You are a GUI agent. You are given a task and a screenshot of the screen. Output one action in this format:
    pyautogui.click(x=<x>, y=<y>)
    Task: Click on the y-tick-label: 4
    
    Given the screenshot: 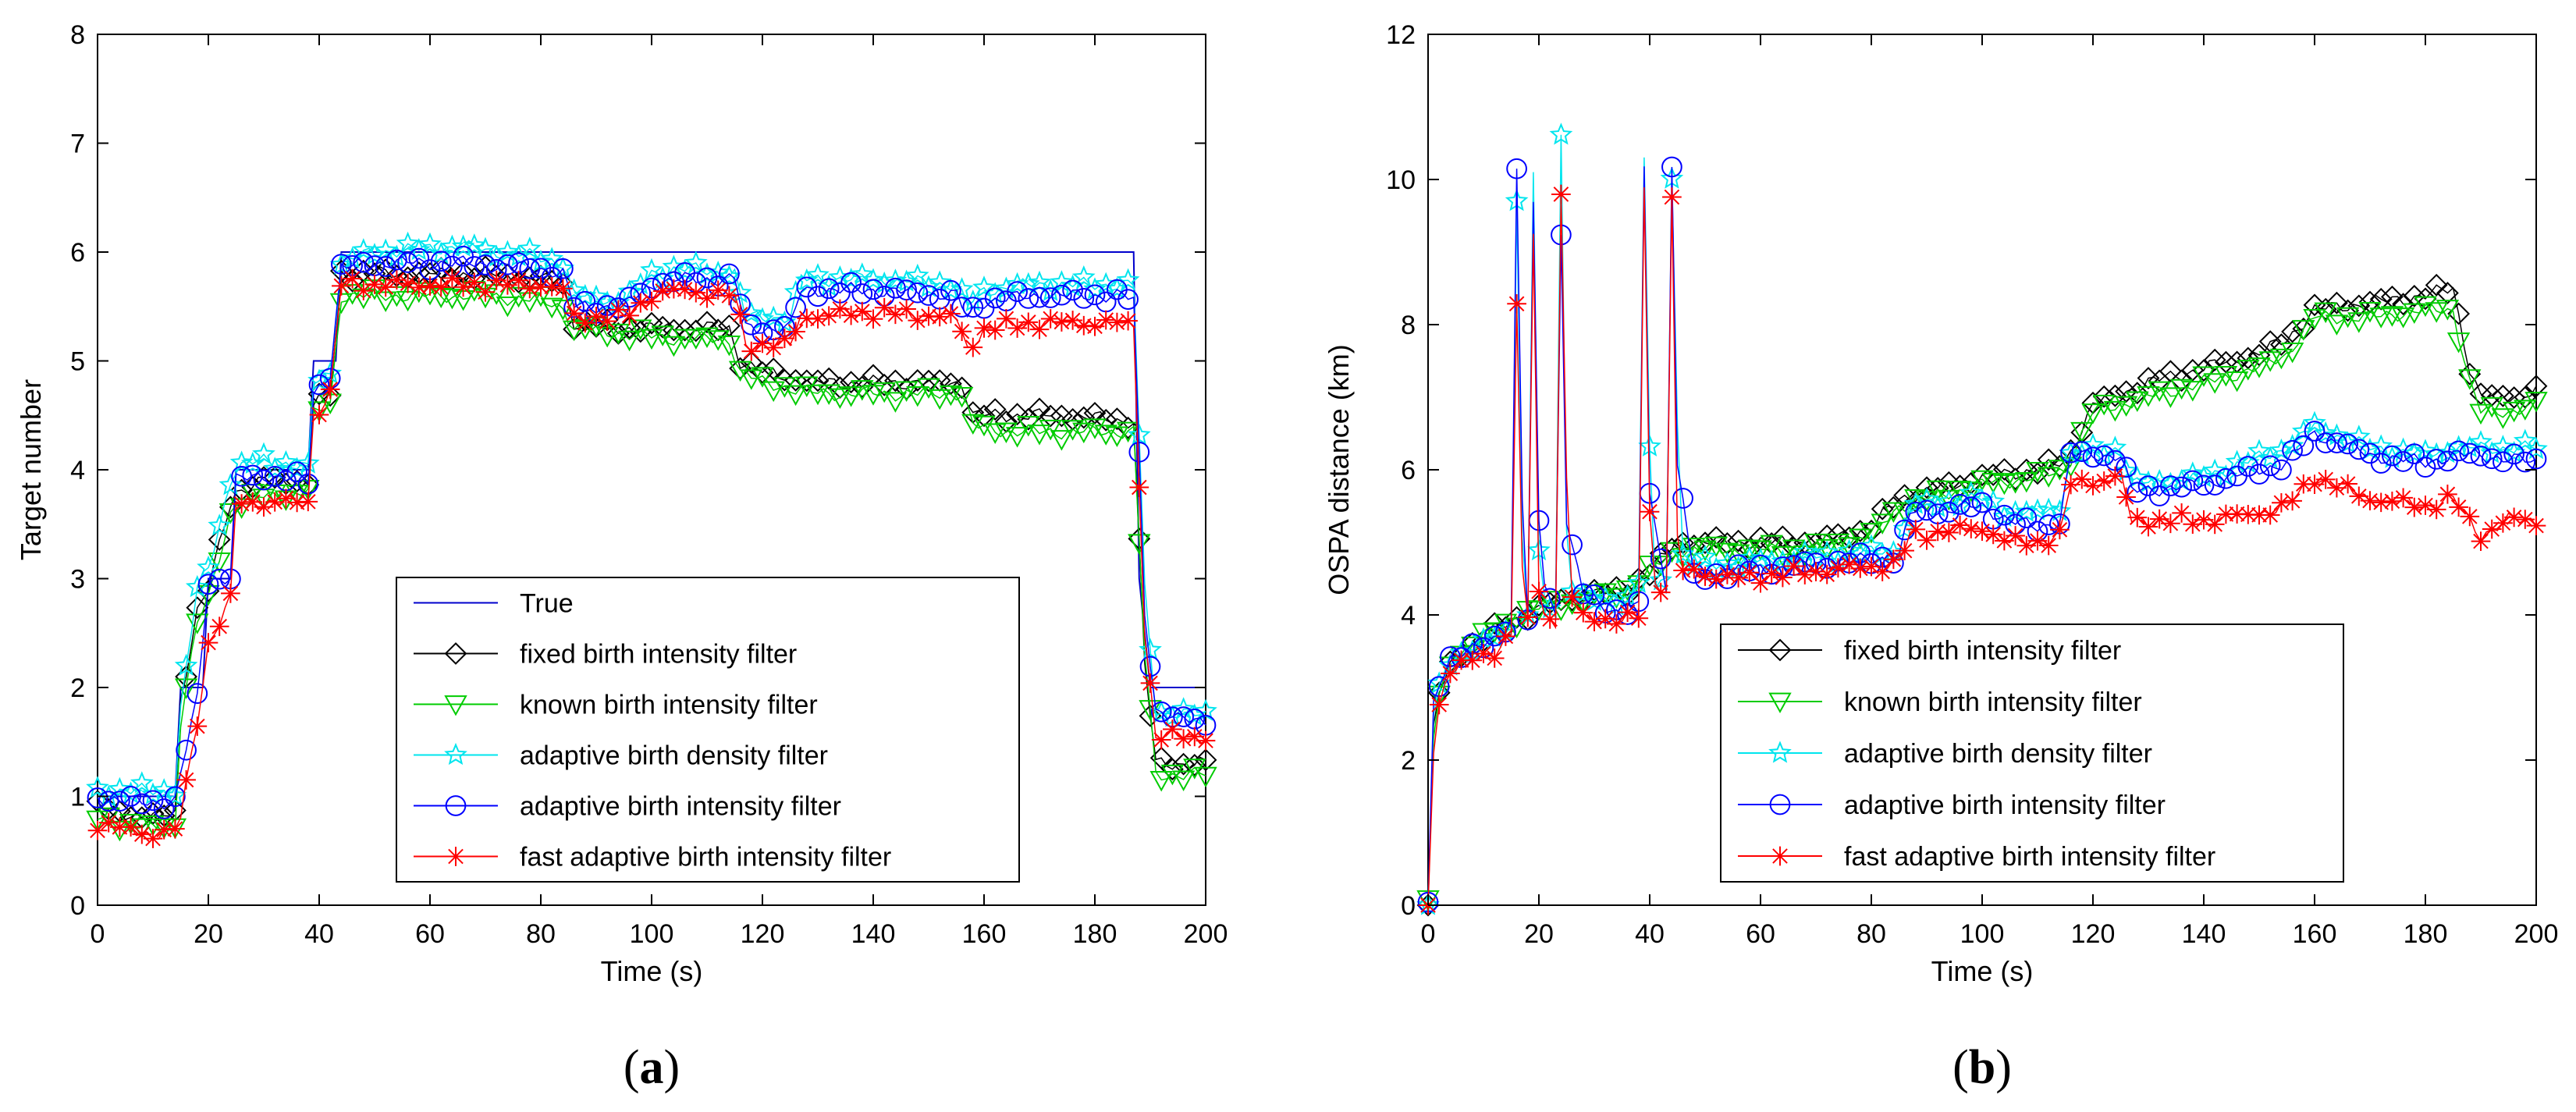 What is the action you would take?
    pyautogui.click(x=78, y=470)
    